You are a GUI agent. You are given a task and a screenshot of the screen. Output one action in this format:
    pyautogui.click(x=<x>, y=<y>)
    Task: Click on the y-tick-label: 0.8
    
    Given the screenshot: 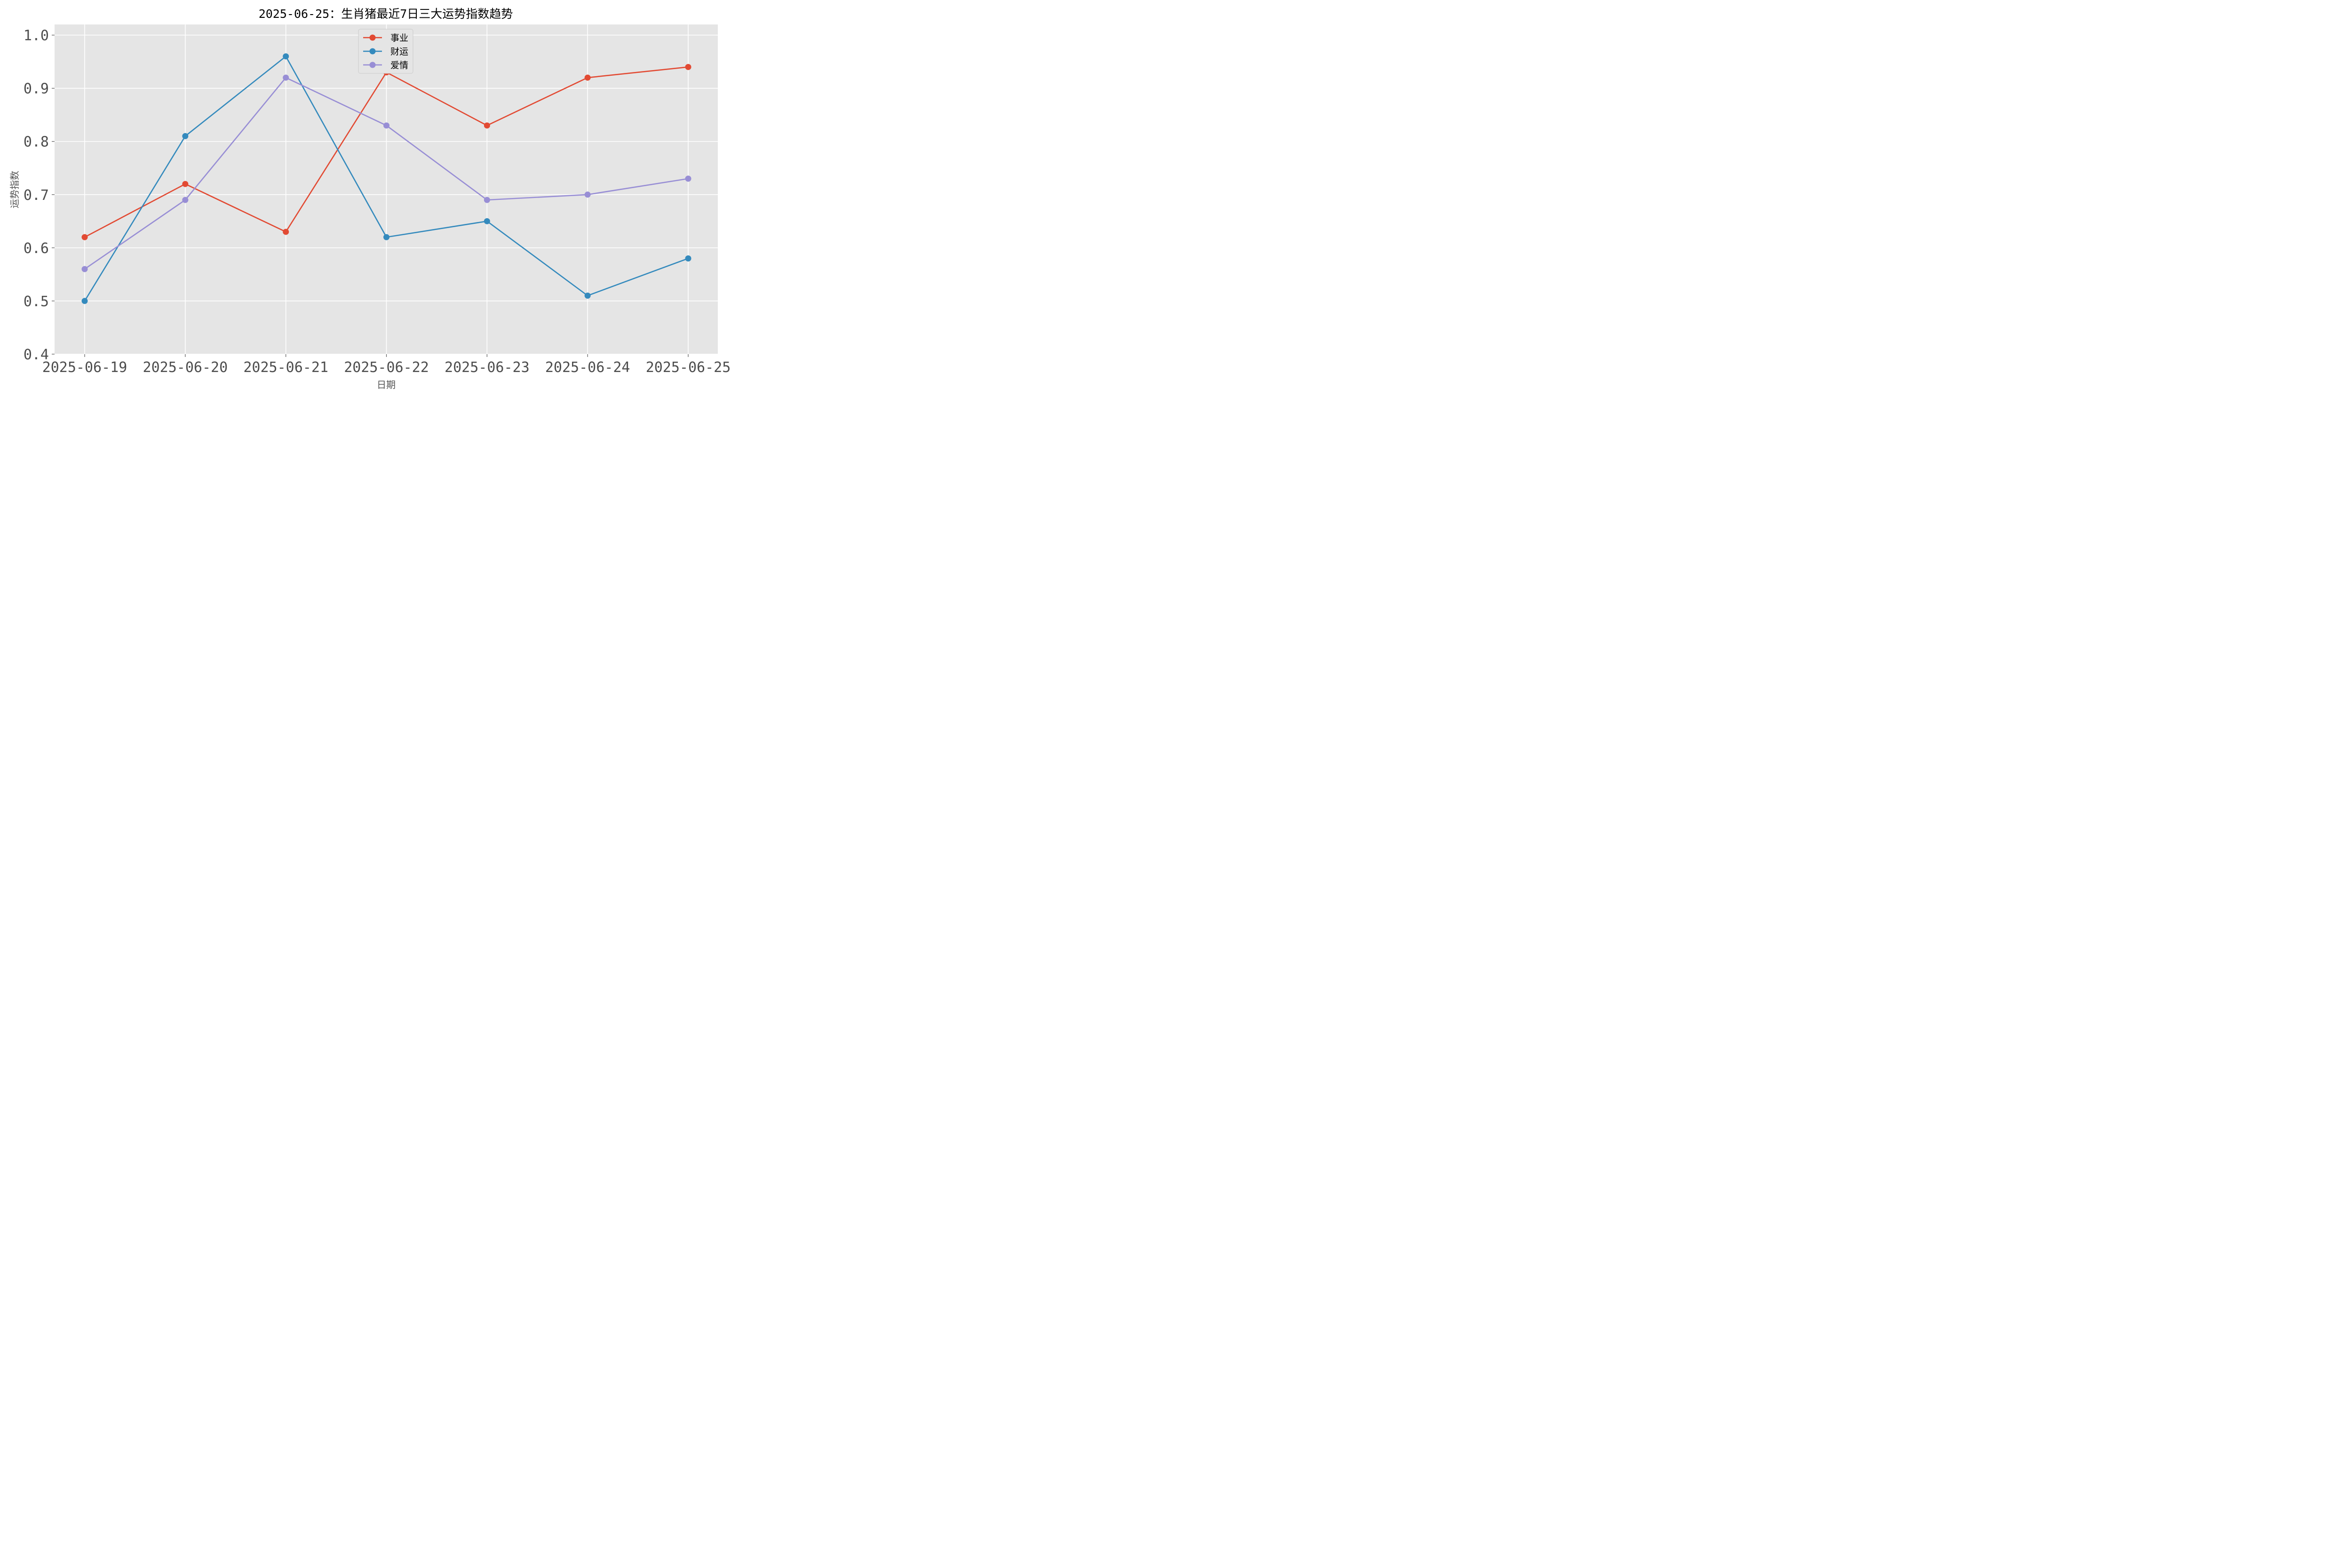 What is the action you would take?
    pyautogui.click(x=36, y=142)
    